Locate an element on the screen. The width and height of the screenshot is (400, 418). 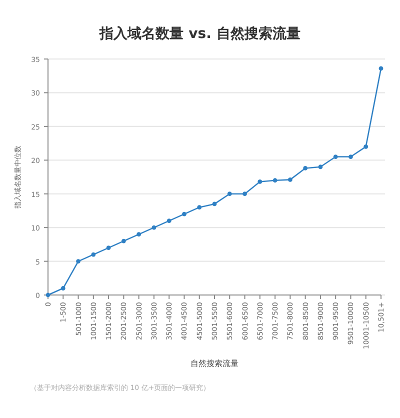
x-axis-title: 自然搜索流量 is located at coordinates (214, 363).